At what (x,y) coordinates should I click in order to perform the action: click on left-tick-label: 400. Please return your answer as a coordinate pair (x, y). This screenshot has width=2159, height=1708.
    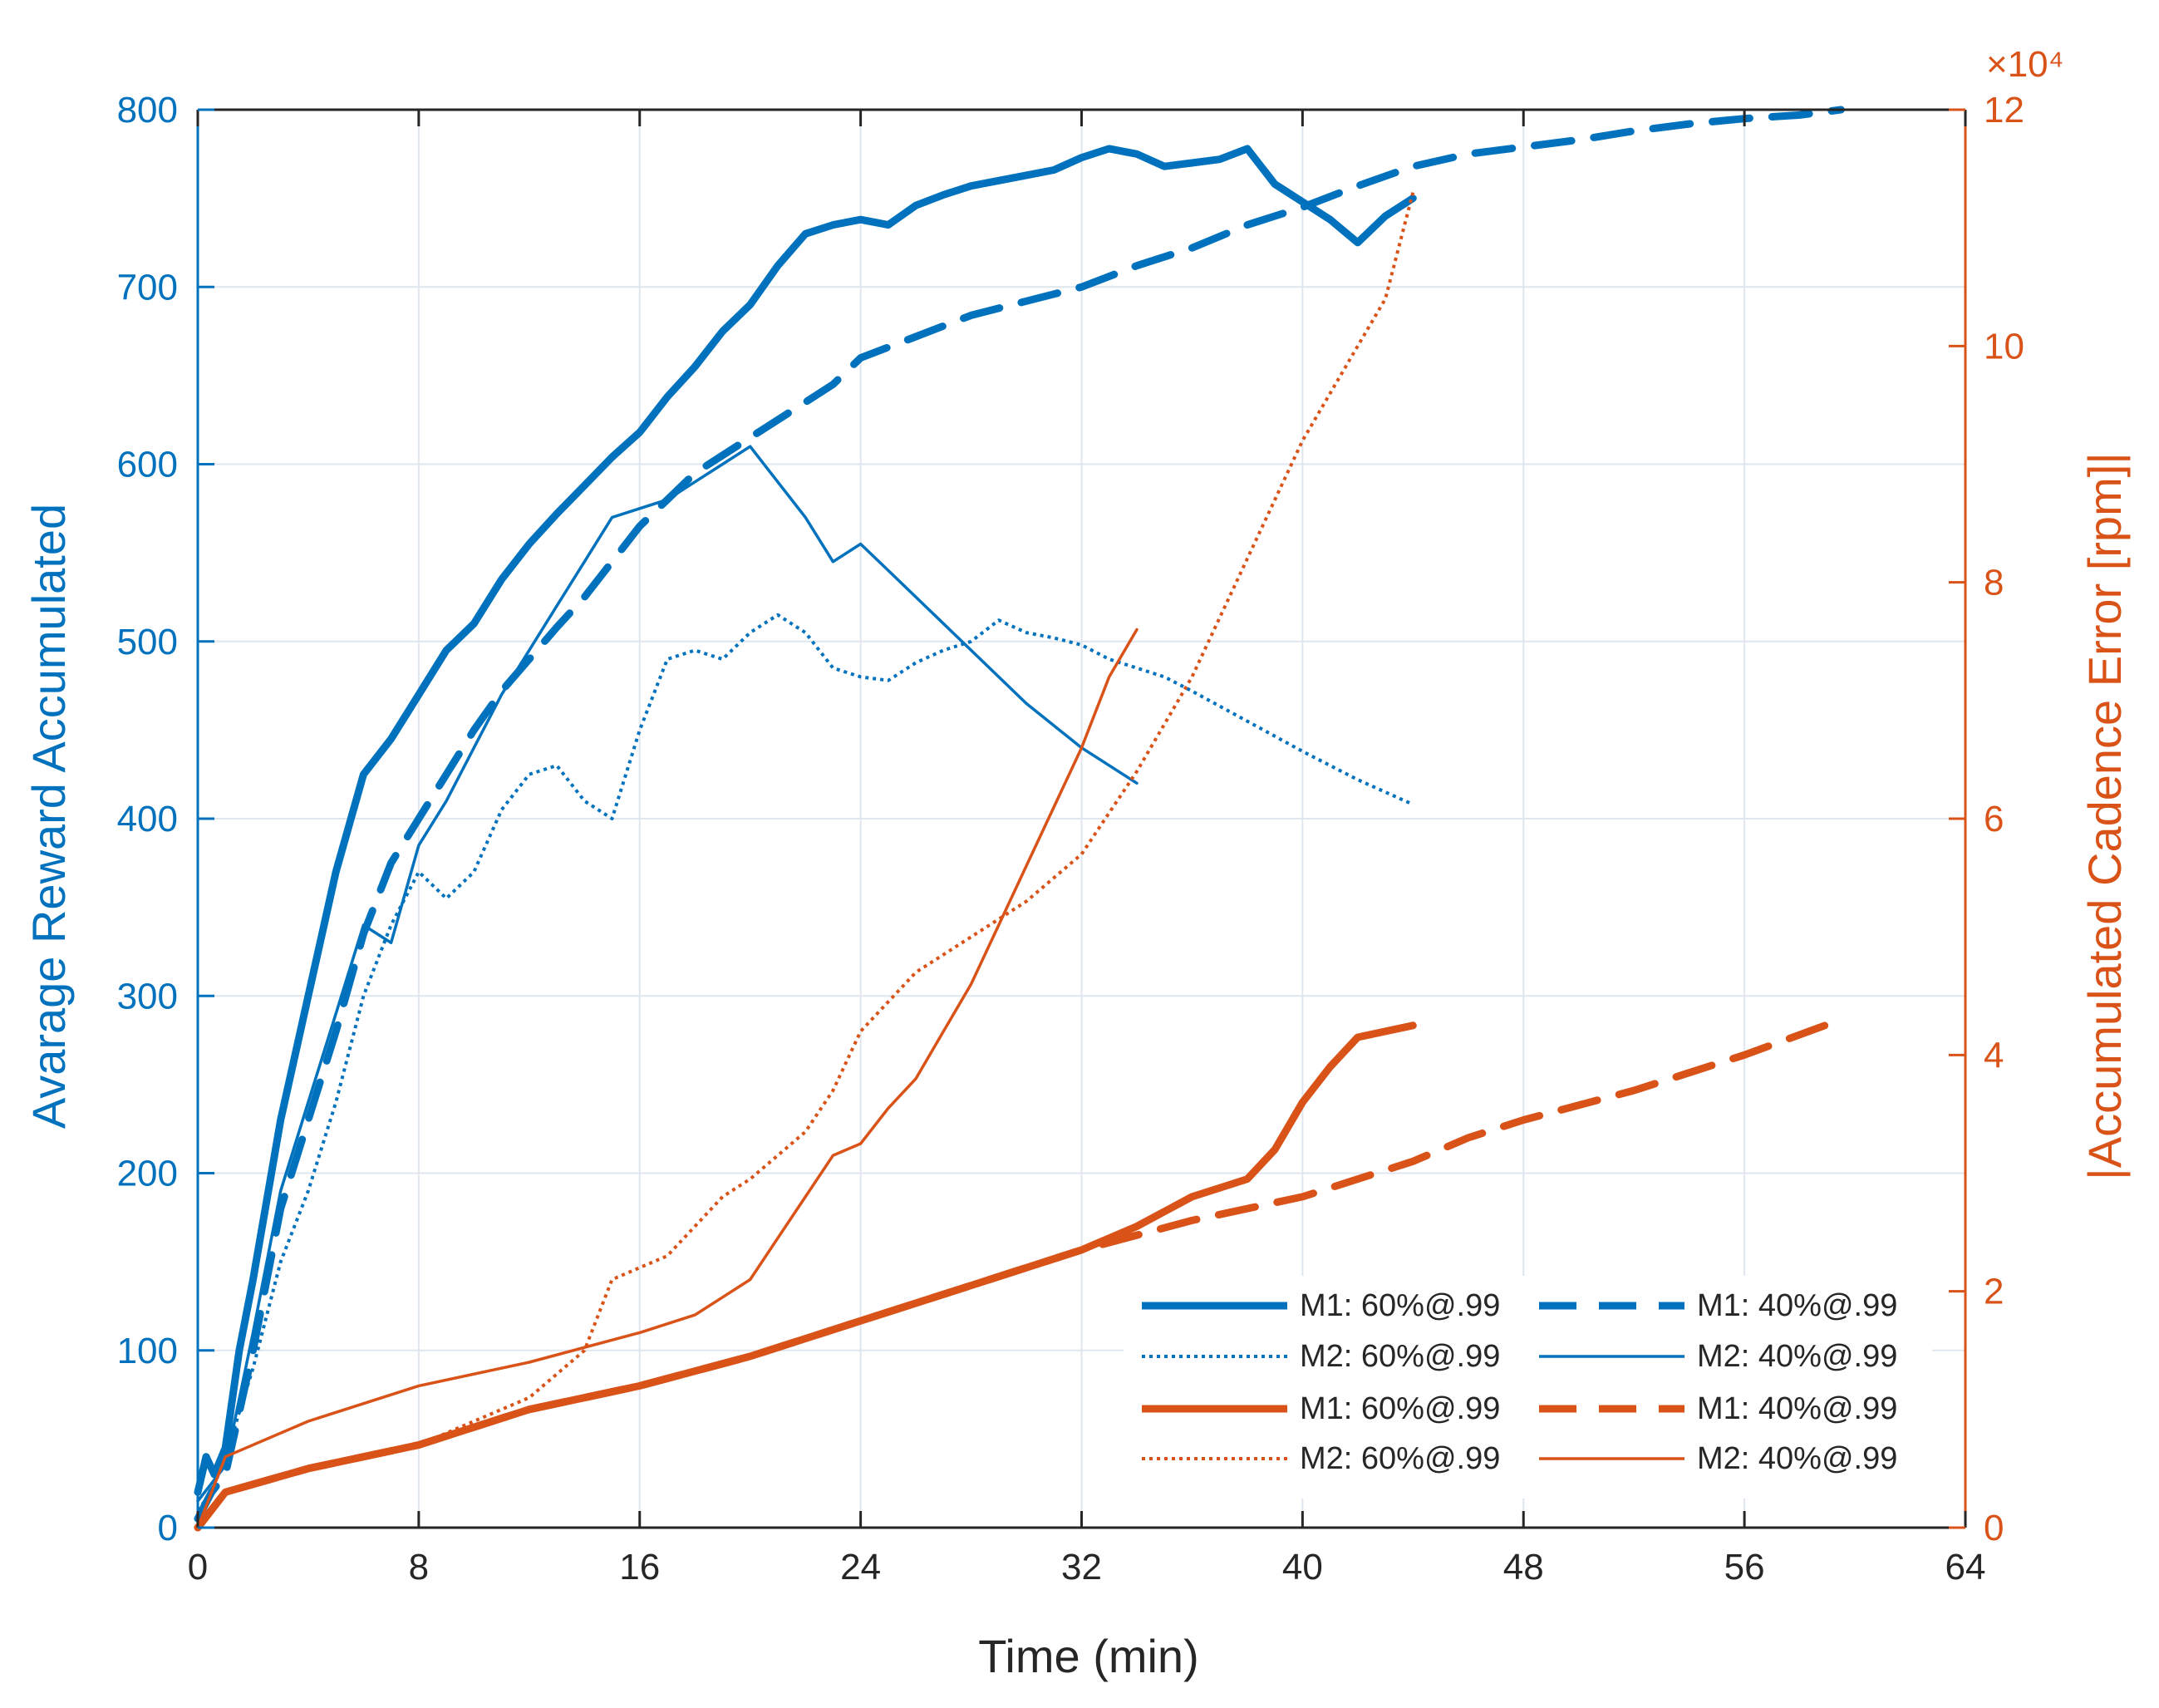
    Looking at the image, I should click on (147, 819).